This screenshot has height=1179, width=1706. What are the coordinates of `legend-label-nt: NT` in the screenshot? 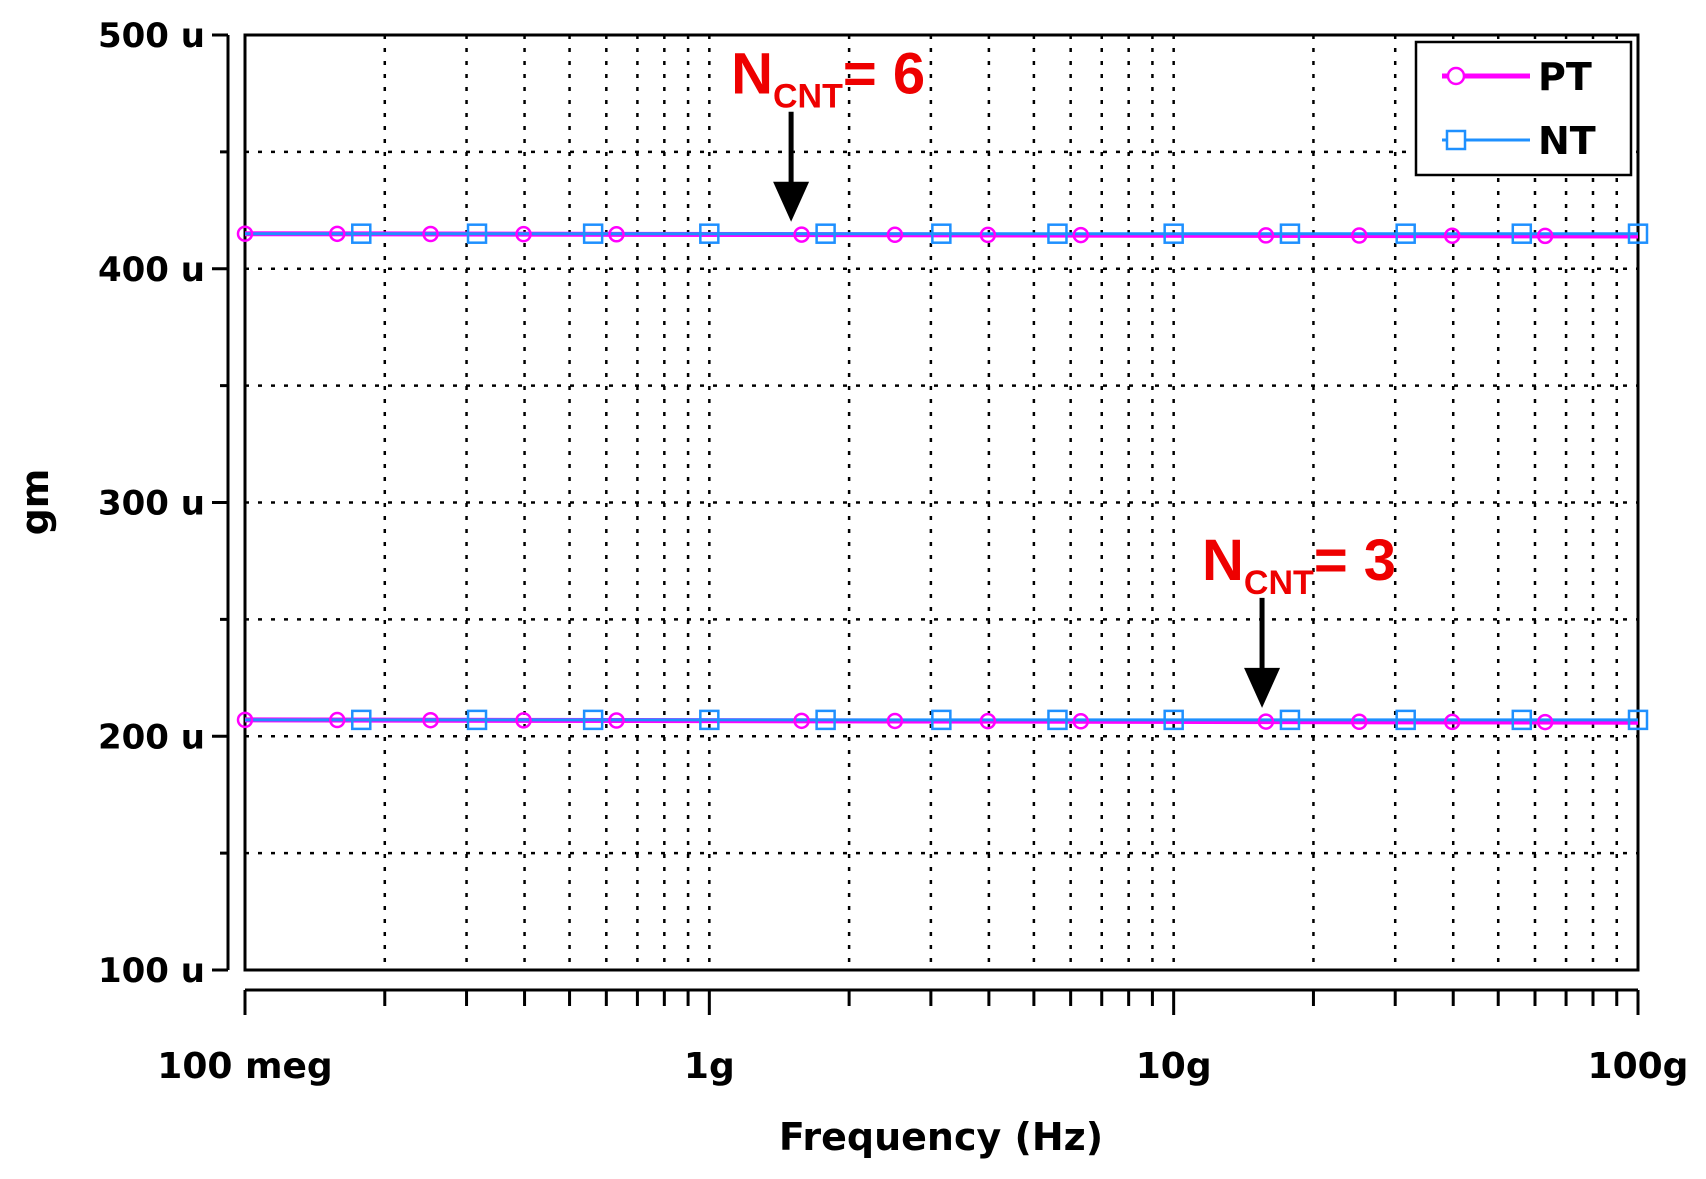 It's located at (1567, 141).